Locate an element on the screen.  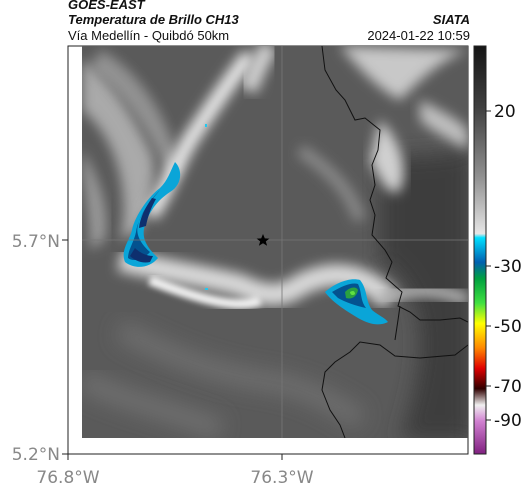
product-title: Temperatura de Brillo CH13 is located at coordinates (153, 19).